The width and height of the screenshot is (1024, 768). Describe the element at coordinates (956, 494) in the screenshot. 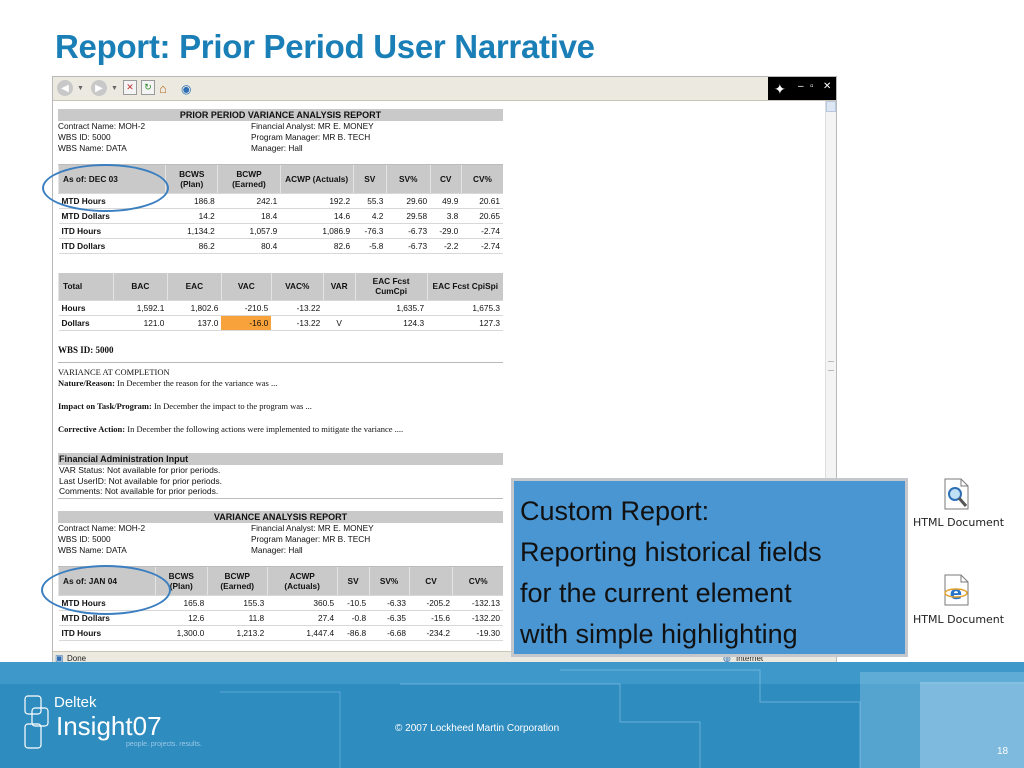

I see `search-document-icon` at that location.